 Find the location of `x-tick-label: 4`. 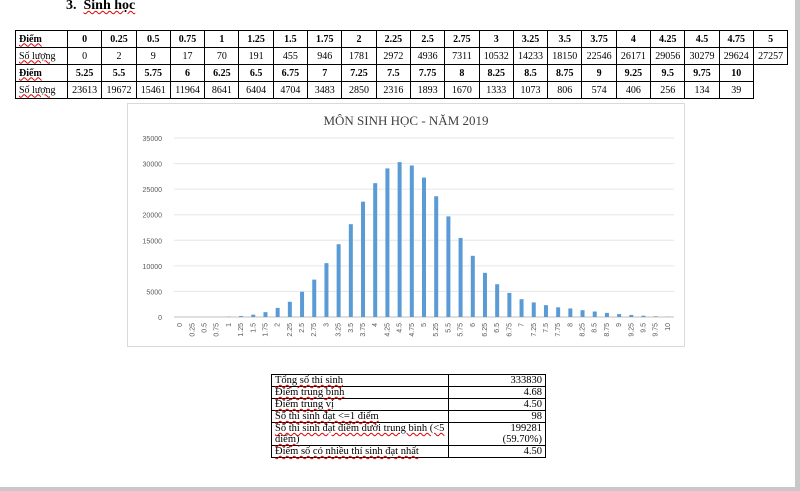

x-tick-label: 4 is located at coordinates (375, 325).